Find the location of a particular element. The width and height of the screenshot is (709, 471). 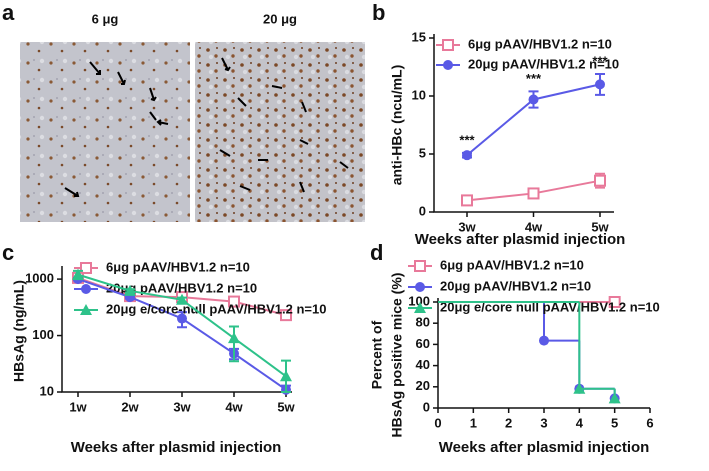

y-tick-label: 5 is located at coordinates (422, 152).